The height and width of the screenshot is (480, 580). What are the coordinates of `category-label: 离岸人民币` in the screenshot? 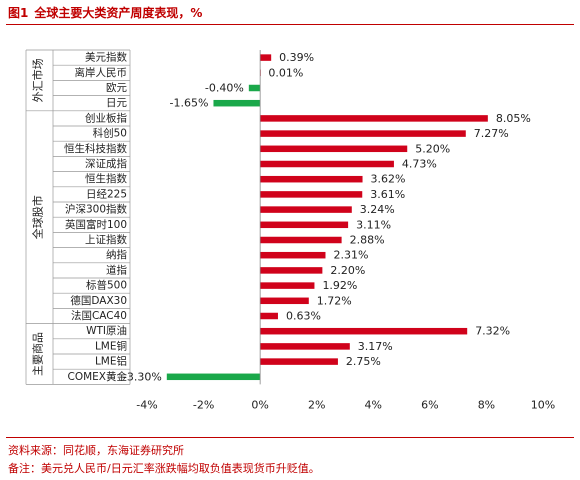 It's located at (101, 72).